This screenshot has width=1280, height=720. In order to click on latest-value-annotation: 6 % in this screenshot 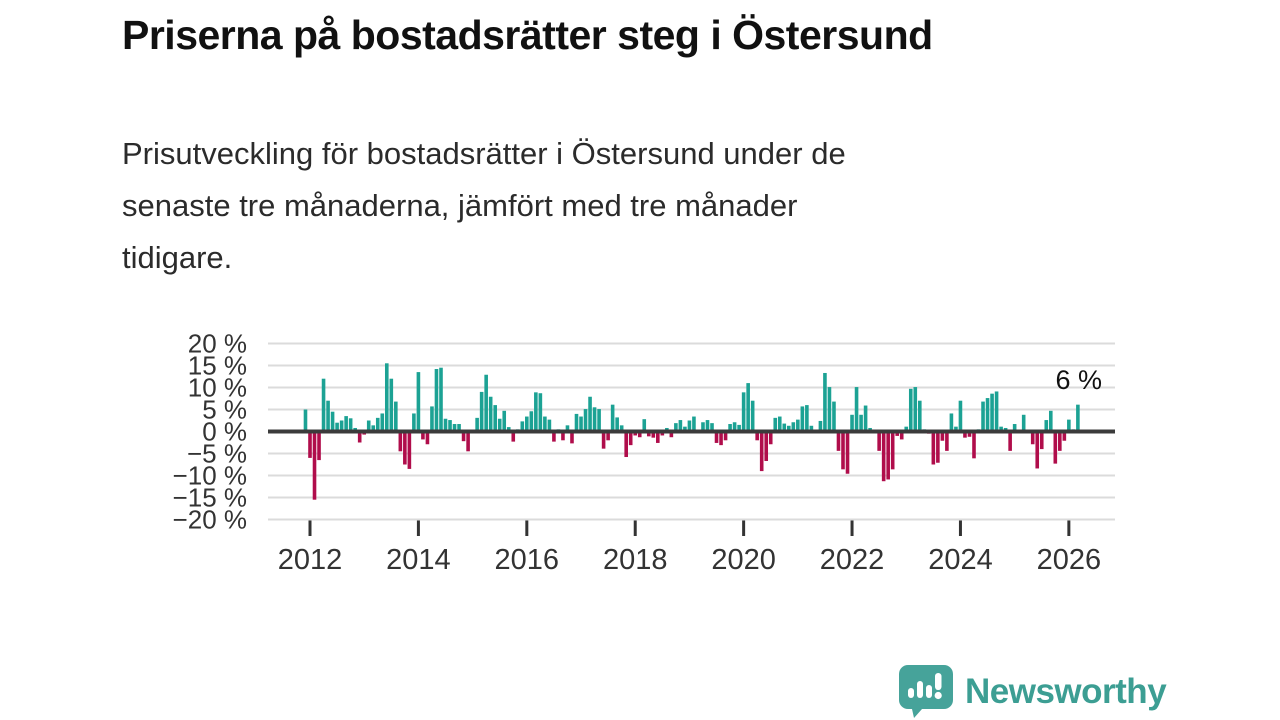, I will do `click(1078, 380)`.